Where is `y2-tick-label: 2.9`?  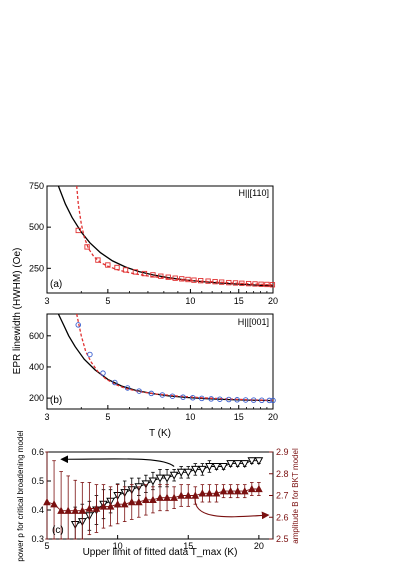
y2-tick-label: 2.9 is located at coordinates (282, 452).